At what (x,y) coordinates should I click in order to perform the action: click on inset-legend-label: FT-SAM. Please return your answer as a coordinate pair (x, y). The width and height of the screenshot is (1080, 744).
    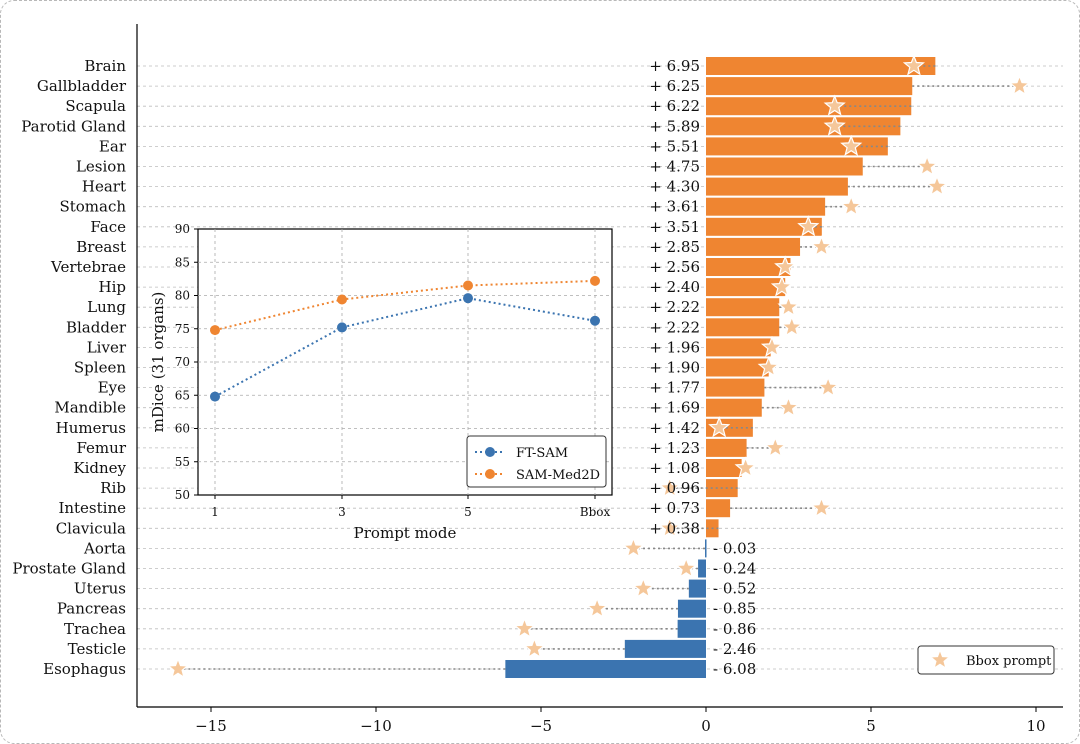
    Looking at the image, I should click on (542, 453).